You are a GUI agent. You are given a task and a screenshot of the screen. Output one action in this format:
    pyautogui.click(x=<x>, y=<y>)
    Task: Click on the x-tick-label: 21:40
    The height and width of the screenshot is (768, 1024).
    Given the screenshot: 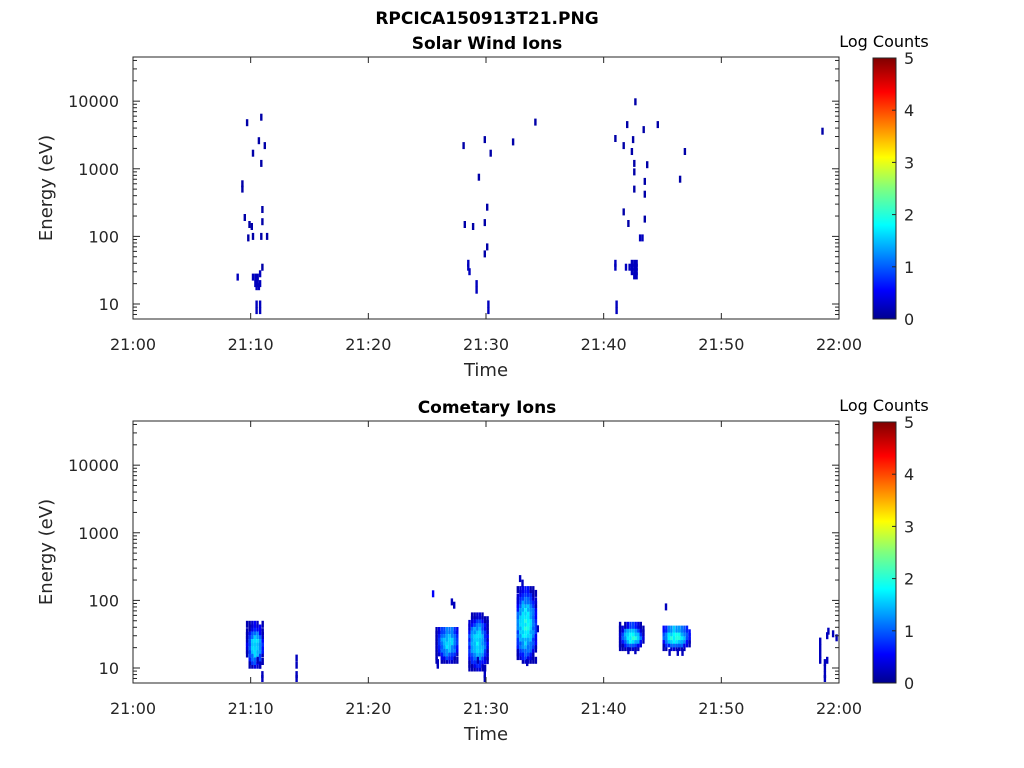 What is the action you would take?
    pyautogui.click(x=604, y=708)
    